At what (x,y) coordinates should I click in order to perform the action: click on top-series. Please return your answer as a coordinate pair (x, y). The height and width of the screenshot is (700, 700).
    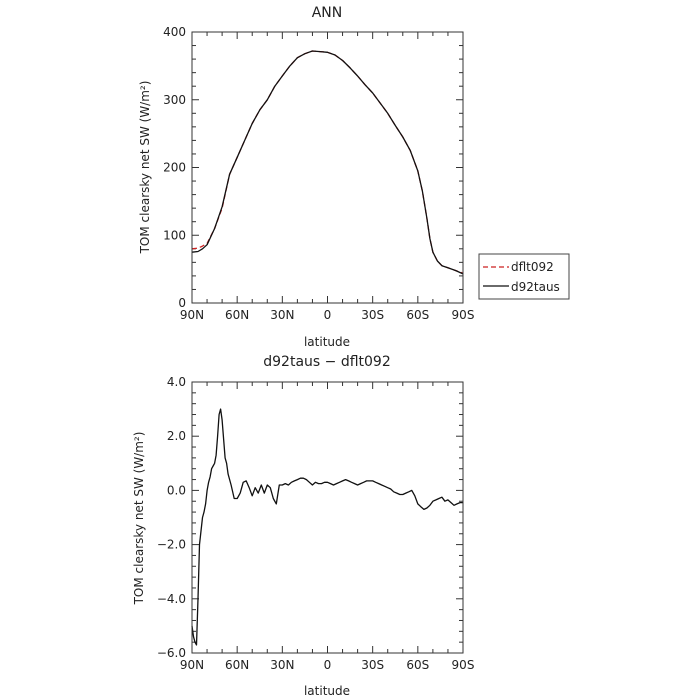
    Looking at the image, I should click on (327, 162).